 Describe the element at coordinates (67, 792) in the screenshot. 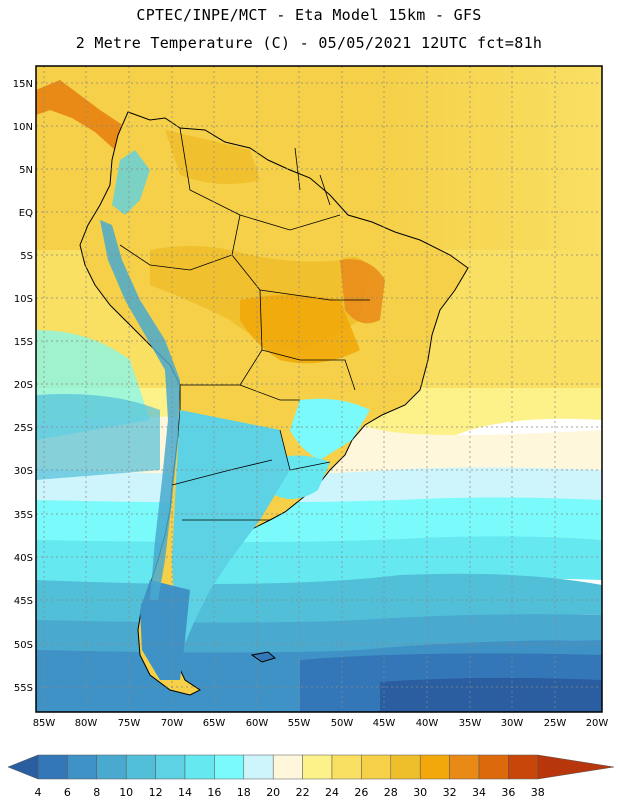

I see `colorbar-label: 6` at that location.